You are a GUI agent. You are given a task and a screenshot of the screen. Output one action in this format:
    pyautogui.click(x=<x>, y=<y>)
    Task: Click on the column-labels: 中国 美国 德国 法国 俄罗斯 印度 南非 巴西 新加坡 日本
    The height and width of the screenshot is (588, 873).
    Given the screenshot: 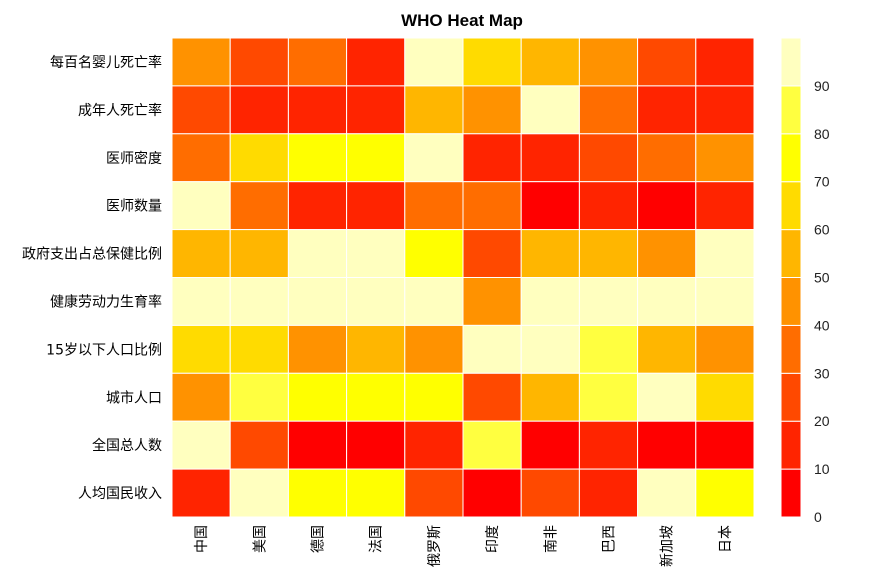 What is the action you would take?
    pyautogui.click(x=464, y=546)
    